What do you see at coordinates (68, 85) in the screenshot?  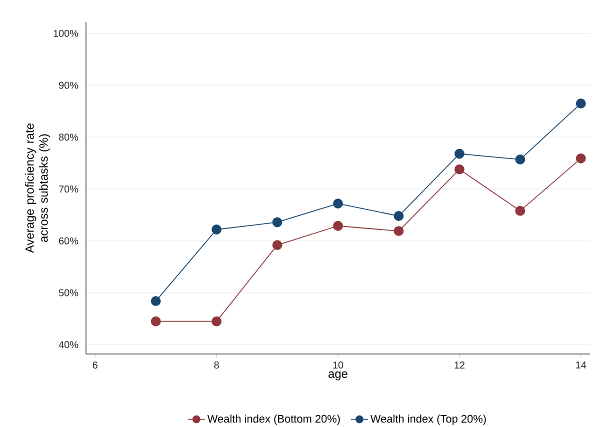 I see `y-tick-label: 90%` at bounding box center [68, 85].